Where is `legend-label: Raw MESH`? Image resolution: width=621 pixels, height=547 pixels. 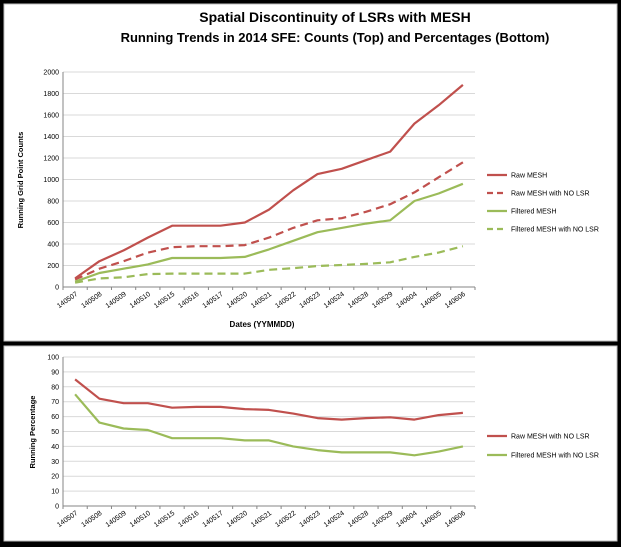 legend-label: Raw MESH is located at coordinates (529, 176).